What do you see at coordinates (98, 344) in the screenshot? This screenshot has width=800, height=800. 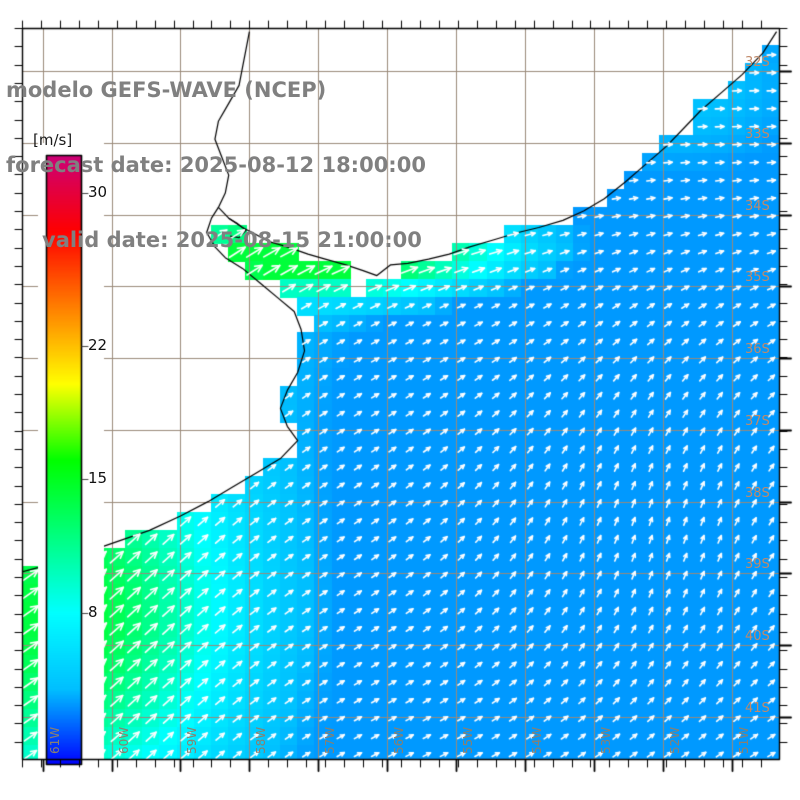 I see `colorbar-tick-22: 22` at bounding box center [98, 344].